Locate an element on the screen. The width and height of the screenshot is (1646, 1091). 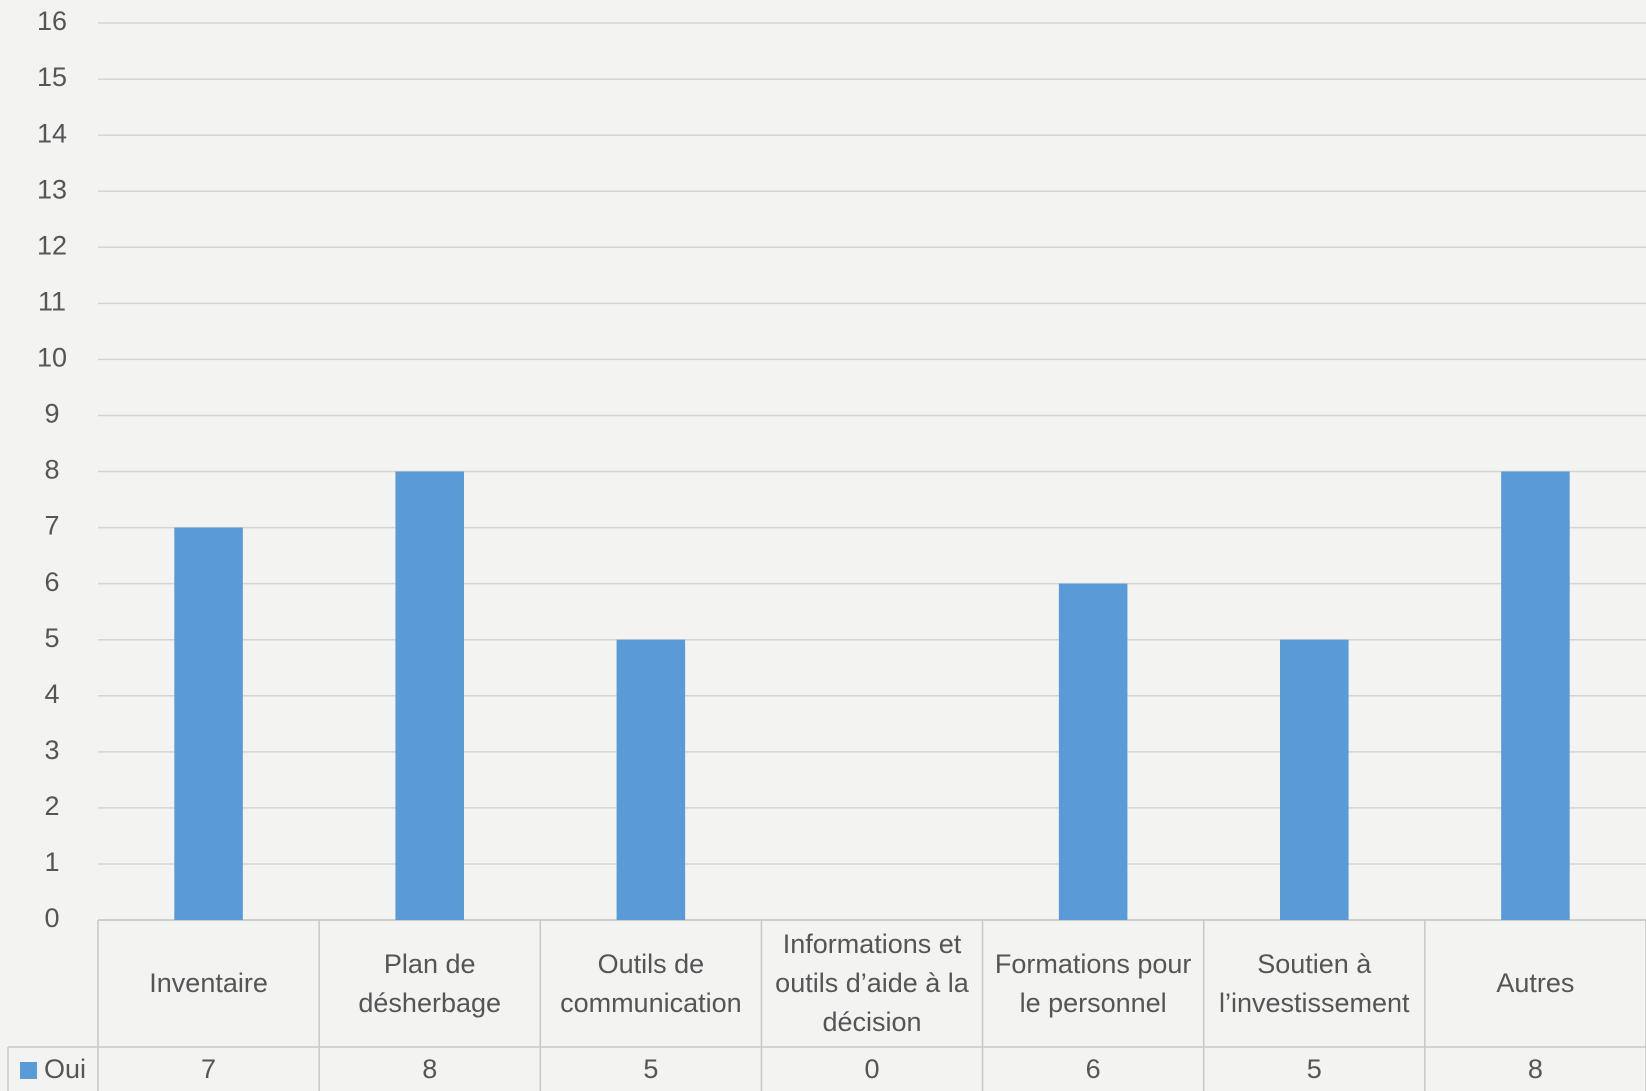
table-value: 0 is located at coordinates (871, 1069).